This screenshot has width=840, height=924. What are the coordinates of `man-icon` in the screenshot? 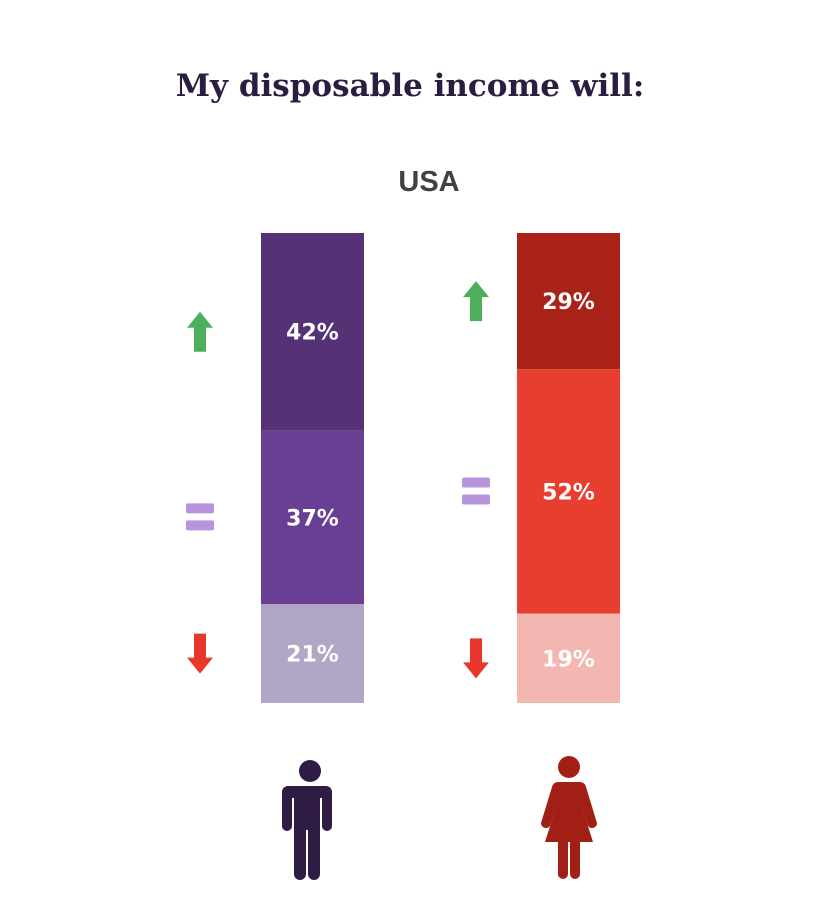 It's located at (307, 820).